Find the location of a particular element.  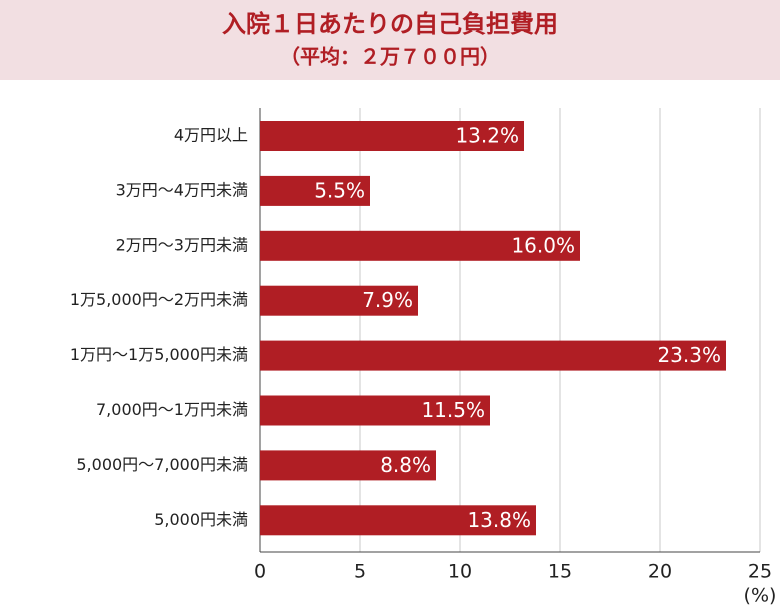

value-label: 8.8% is located at coordinates (405, 465).